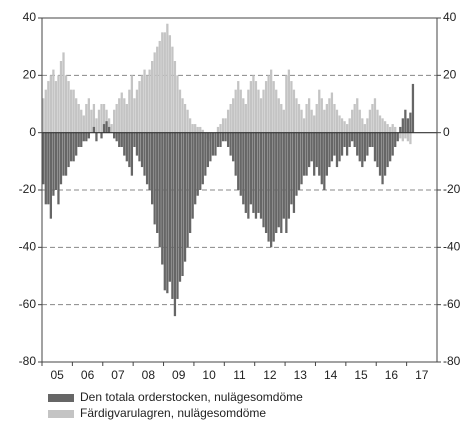 The height and width of the screenshot is (427, 473). I want to click on y2-tick-label: -80, so click(452, 361).